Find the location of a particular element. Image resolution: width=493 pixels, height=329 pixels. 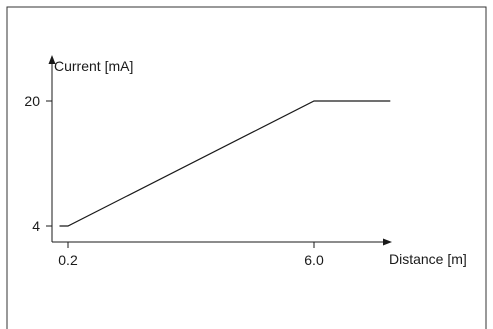

y-tick-label-4: 4 is located at coordinates (36, 226).